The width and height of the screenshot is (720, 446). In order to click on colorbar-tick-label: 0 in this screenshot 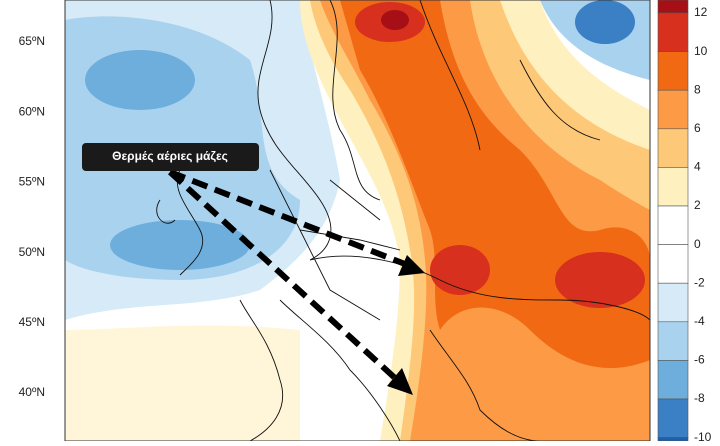, I will do `click(697, 244)`.